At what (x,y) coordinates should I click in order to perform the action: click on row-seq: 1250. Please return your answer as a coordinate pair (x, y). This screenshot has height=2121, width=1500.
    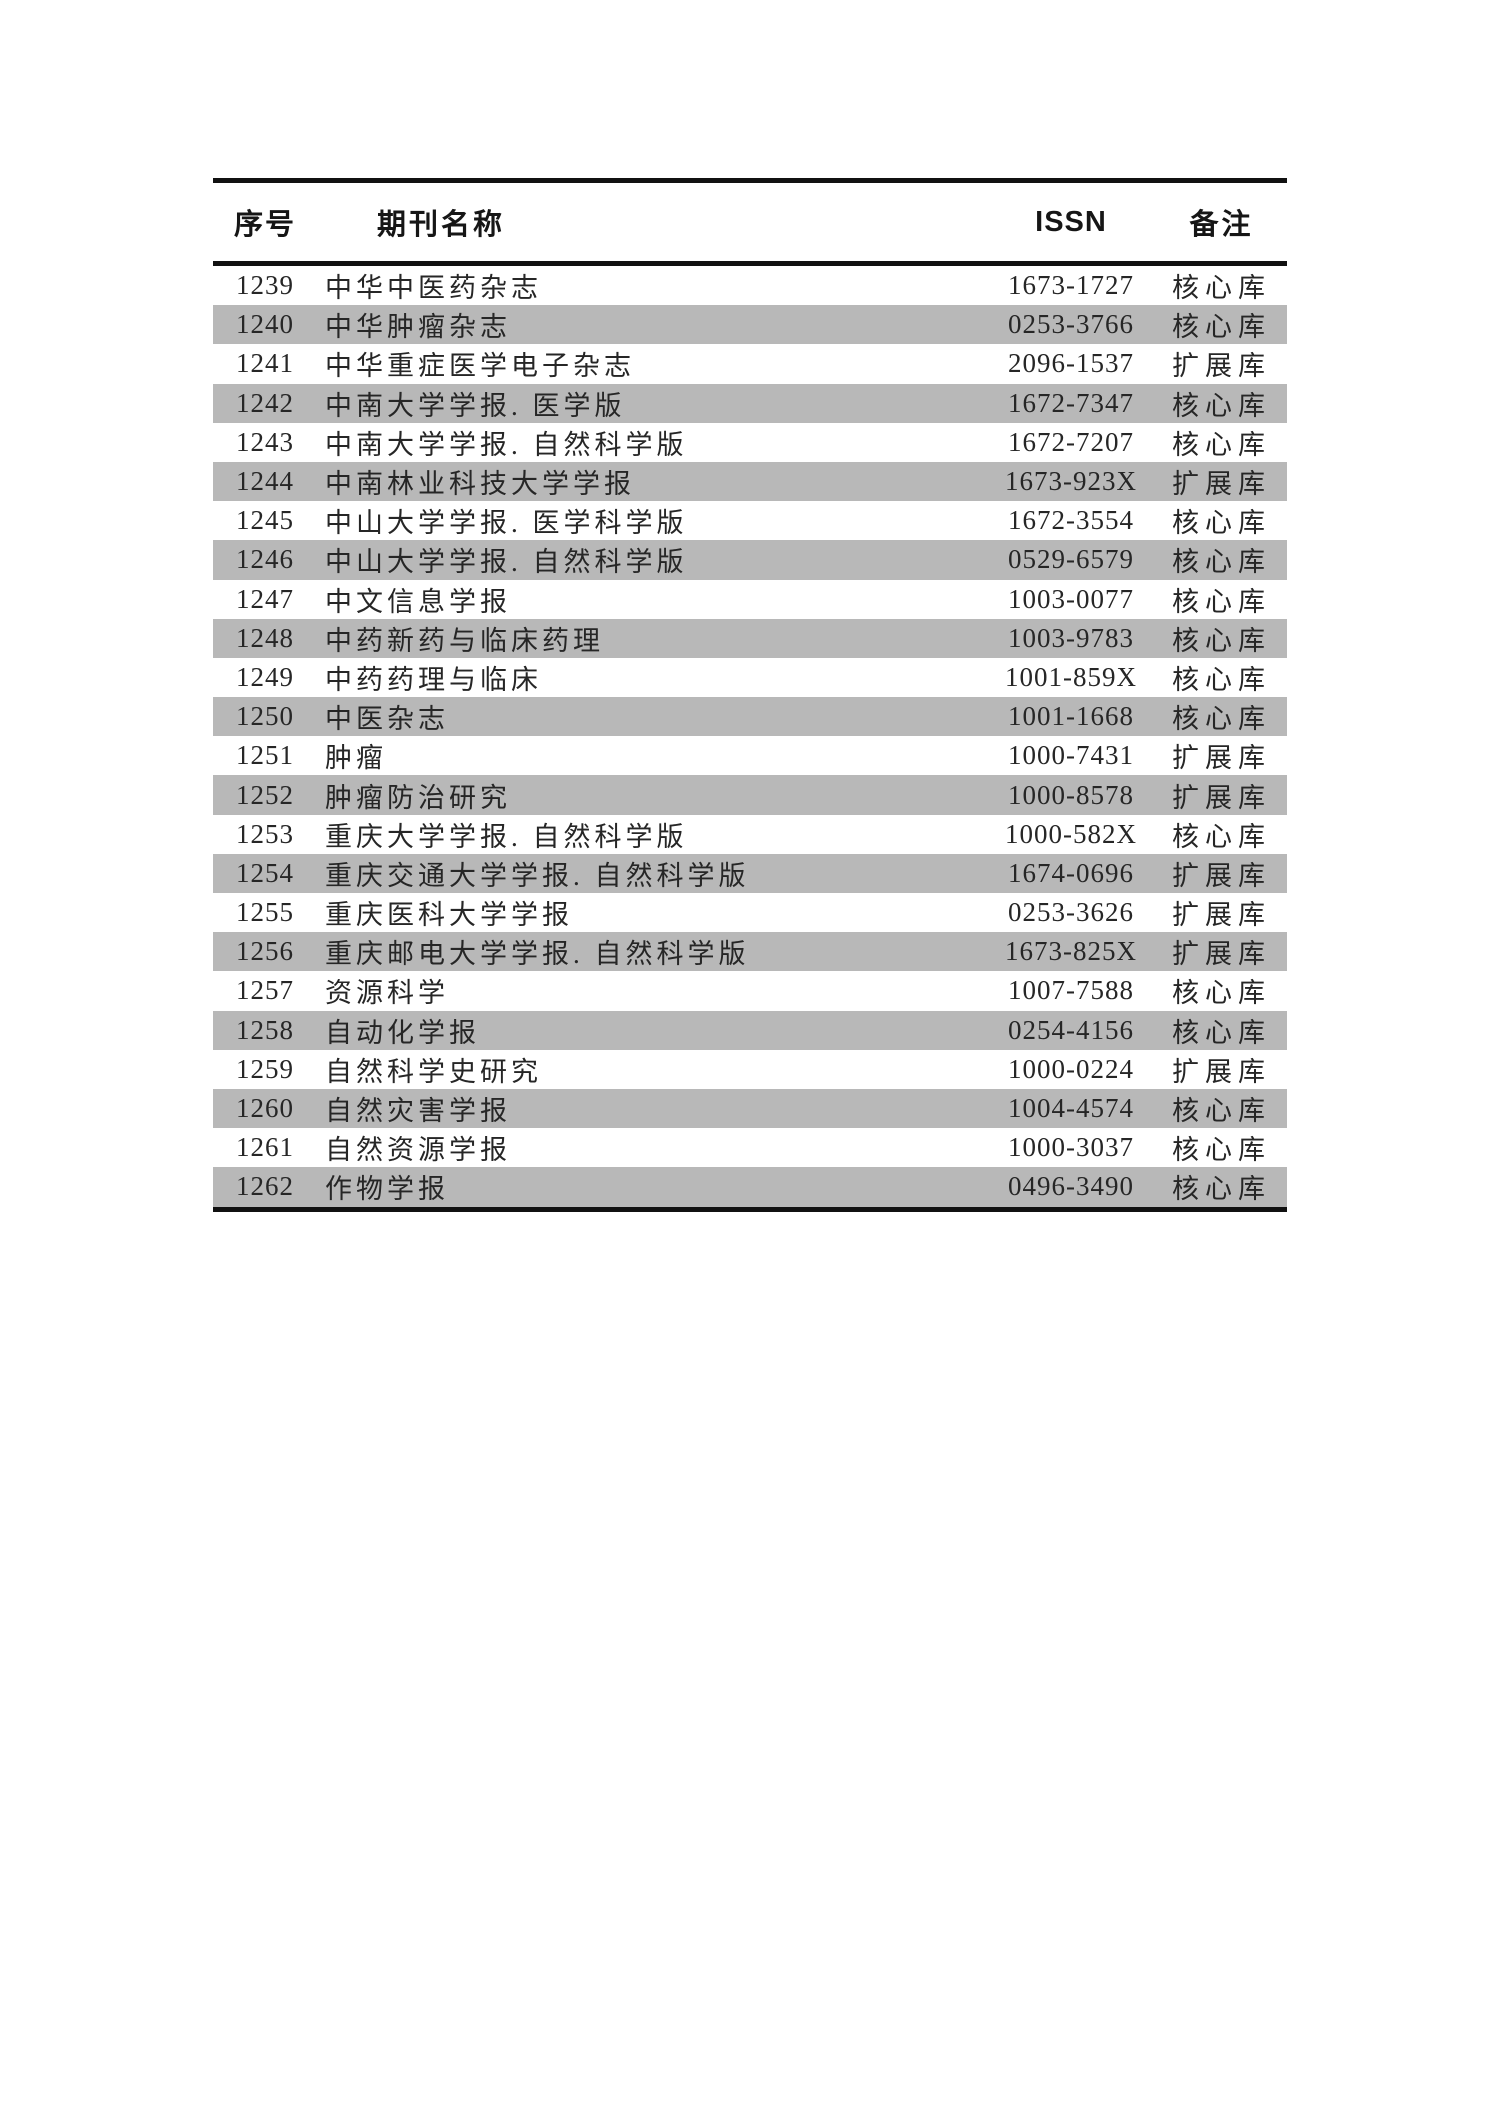
    Looking at the image, I should click on (265, 716).